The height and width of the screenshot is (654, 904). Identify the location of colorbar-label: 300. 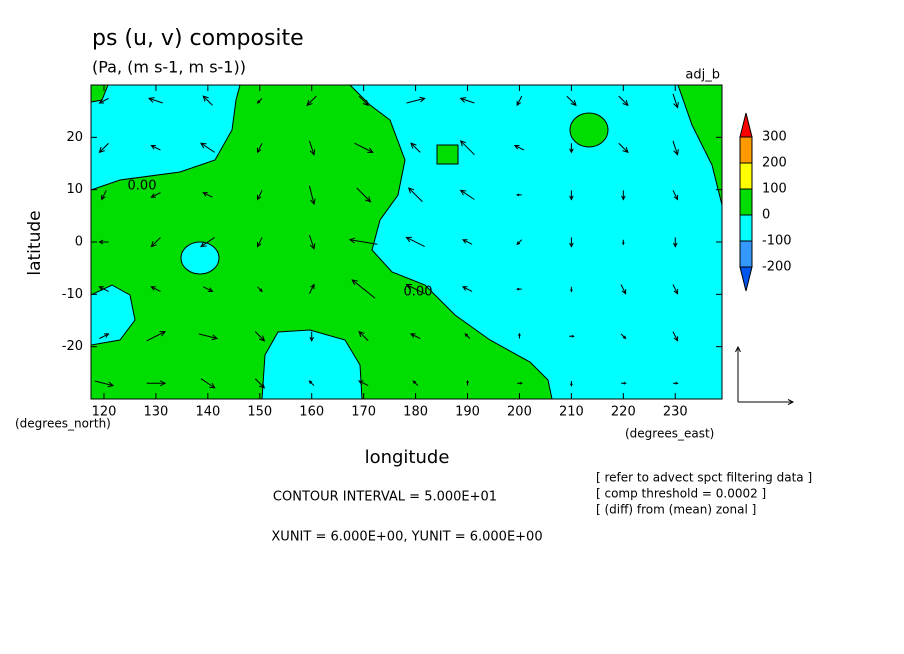
(774, 137).